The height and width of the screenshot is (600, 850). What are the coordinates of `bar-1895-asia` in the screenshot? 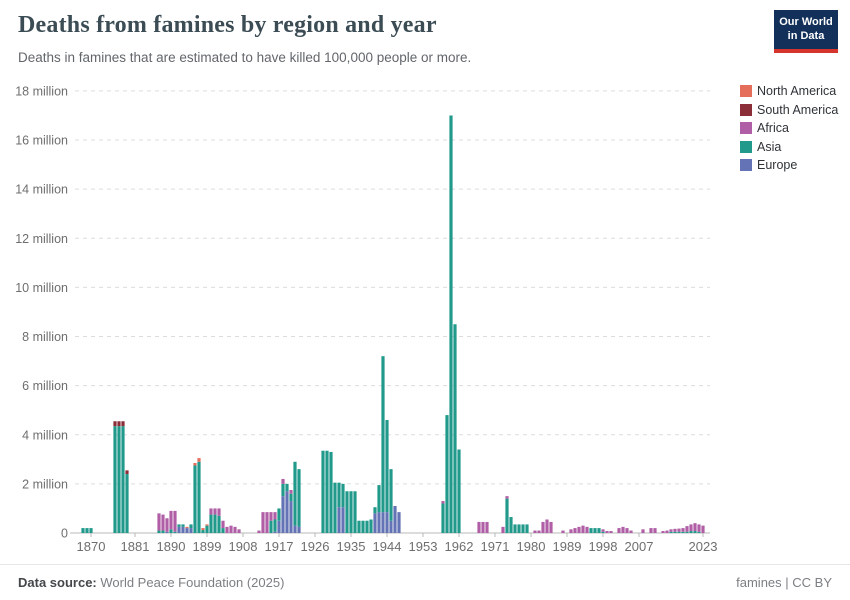 It's located at (191, 526).